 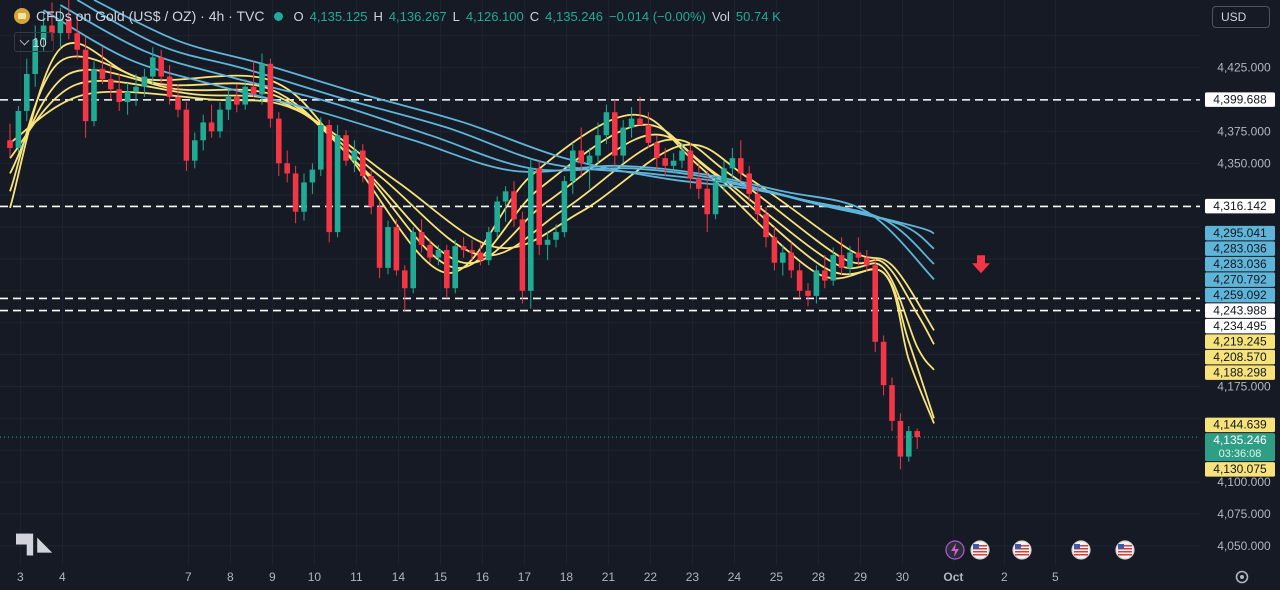 I want to click on gear-icon-center, so click(x=1242, y=577).